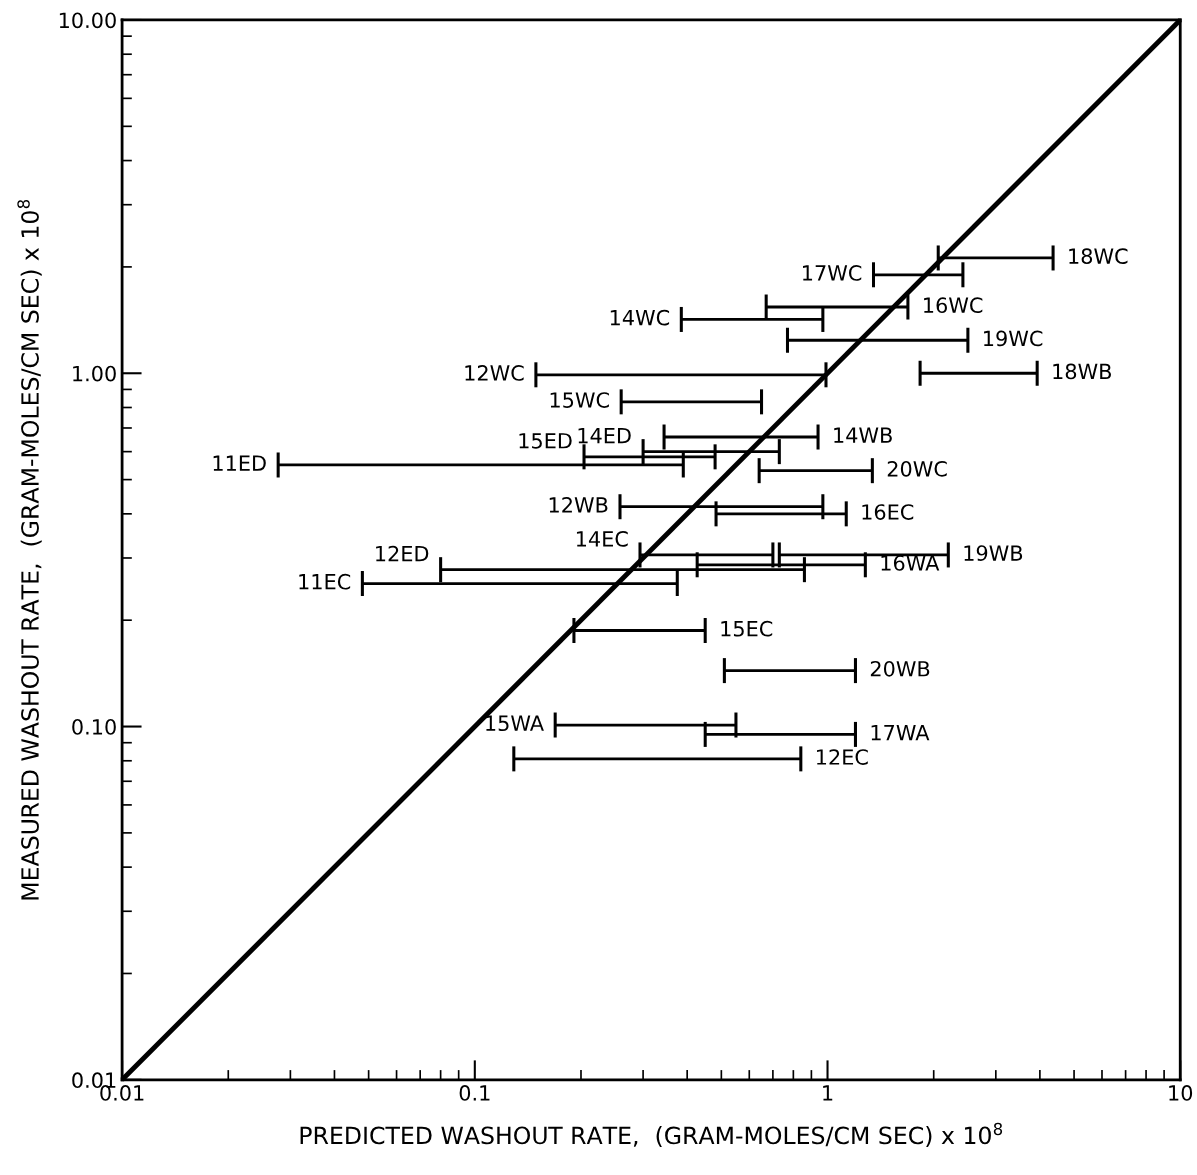 The image size is (1197, 1175). I want to click on annotation: 15EC, so click(747, 628).